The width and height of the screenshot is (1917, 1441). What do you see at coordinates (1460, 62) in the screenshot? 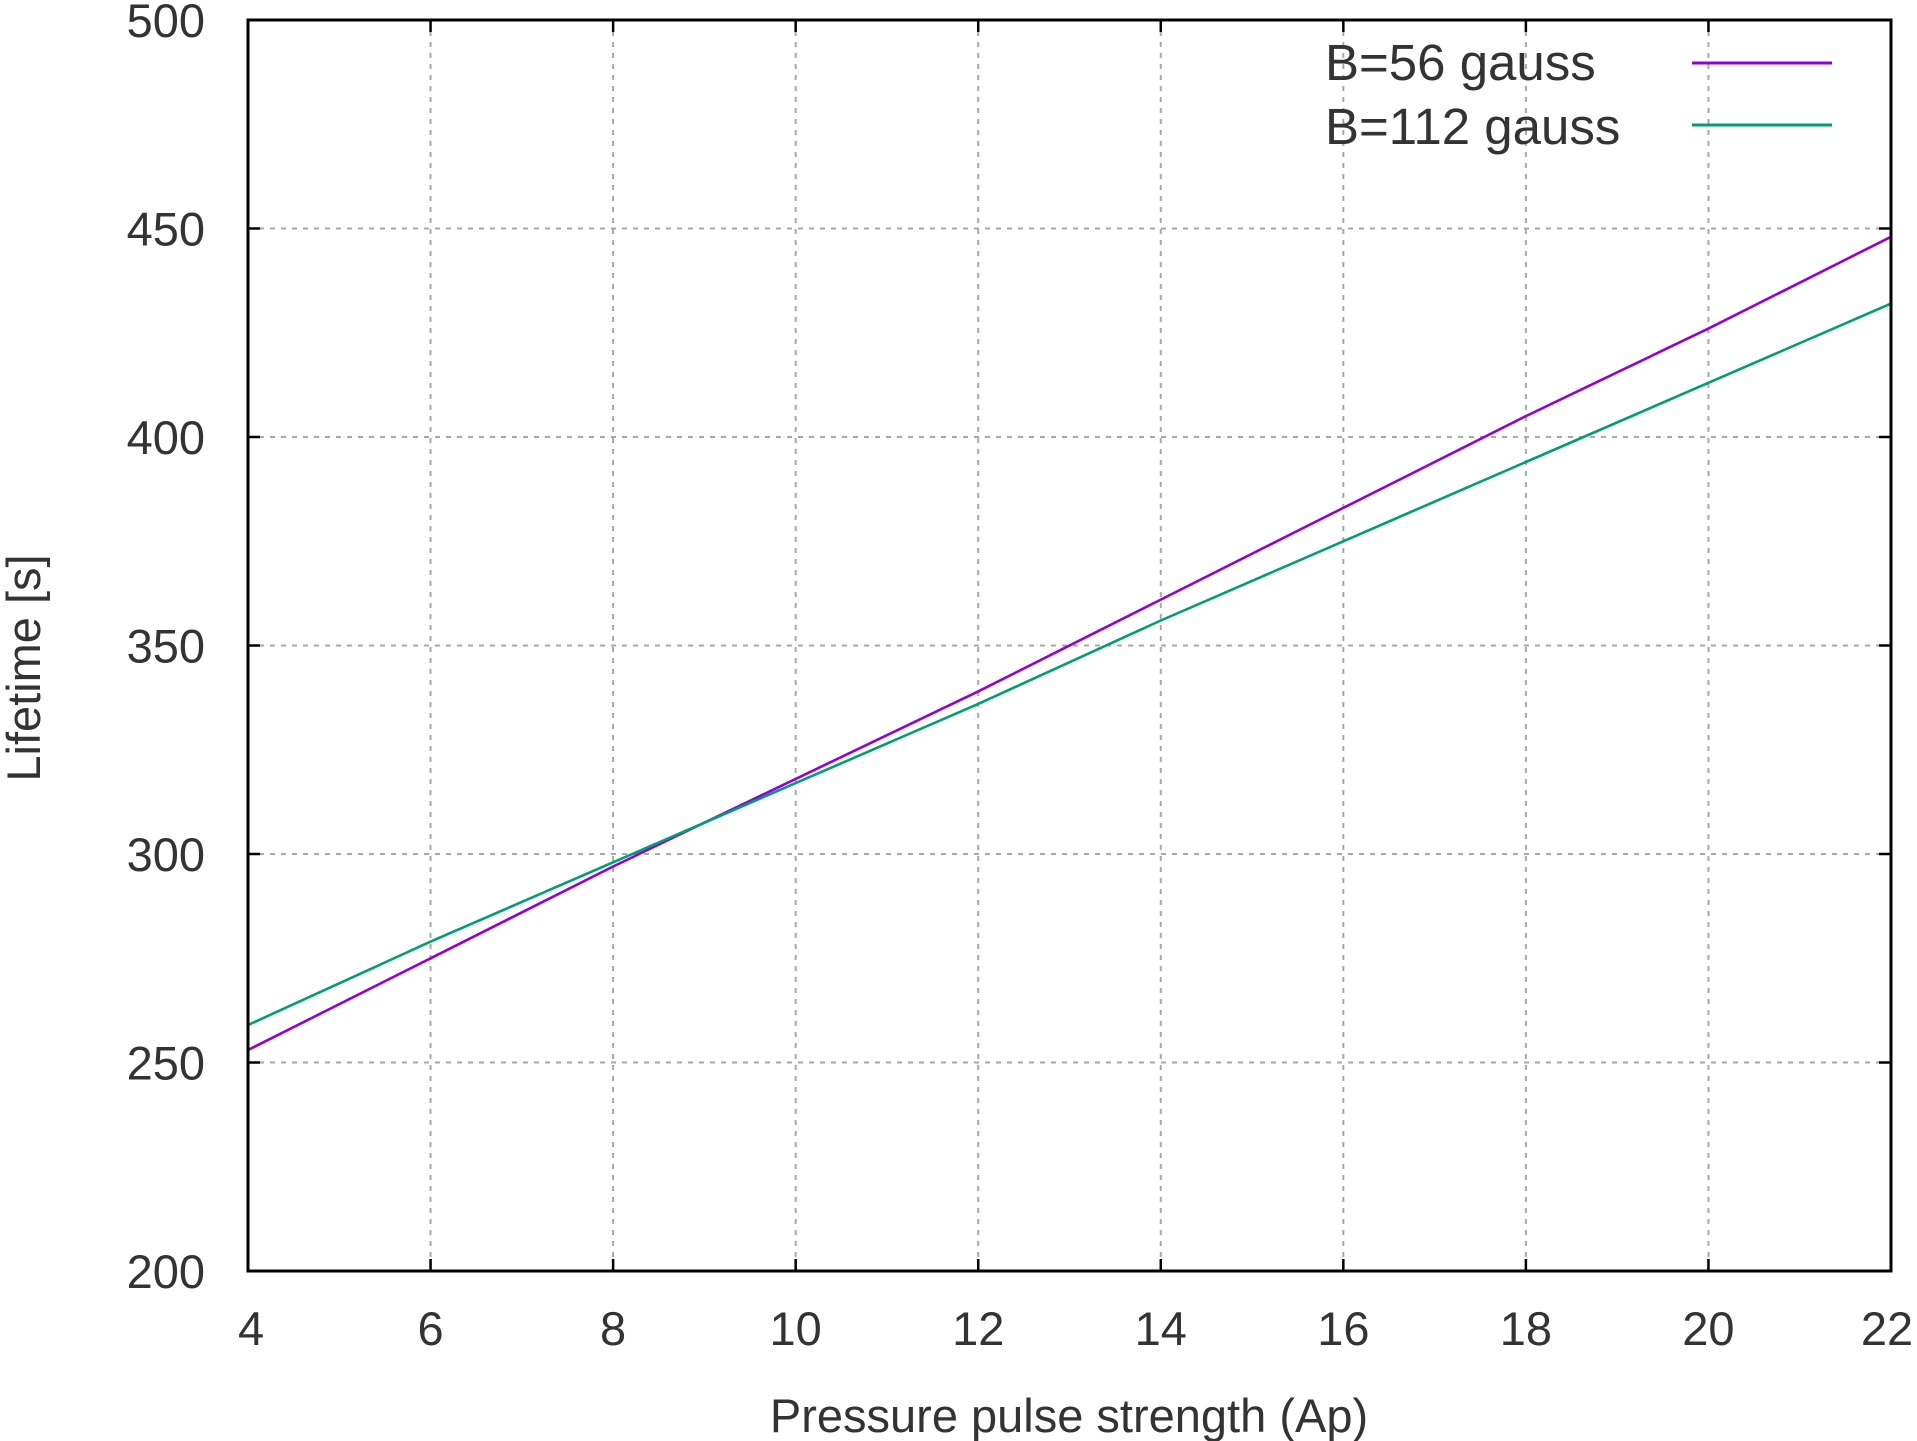
I see `legend-label-b56: B=56 gauss` at bounding box center [1460, 62].